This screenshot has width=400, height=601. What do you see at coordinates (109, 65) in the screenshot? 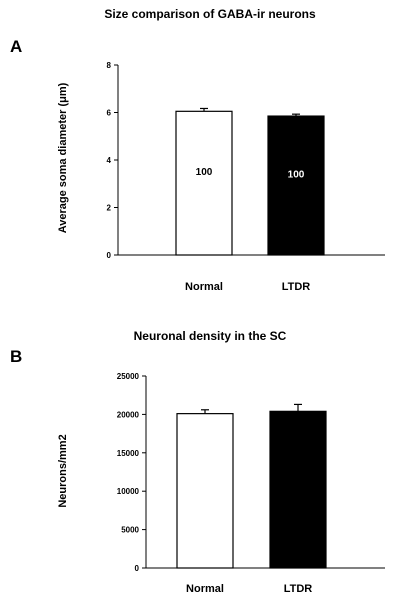
I see `chart-a-y-tick-label: 8` at bounding box center [109, 65].